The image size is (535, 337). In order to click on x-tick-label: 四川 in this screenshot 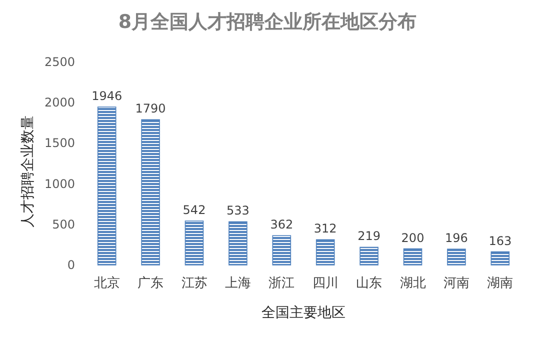, I will do `click(325, 283)`.